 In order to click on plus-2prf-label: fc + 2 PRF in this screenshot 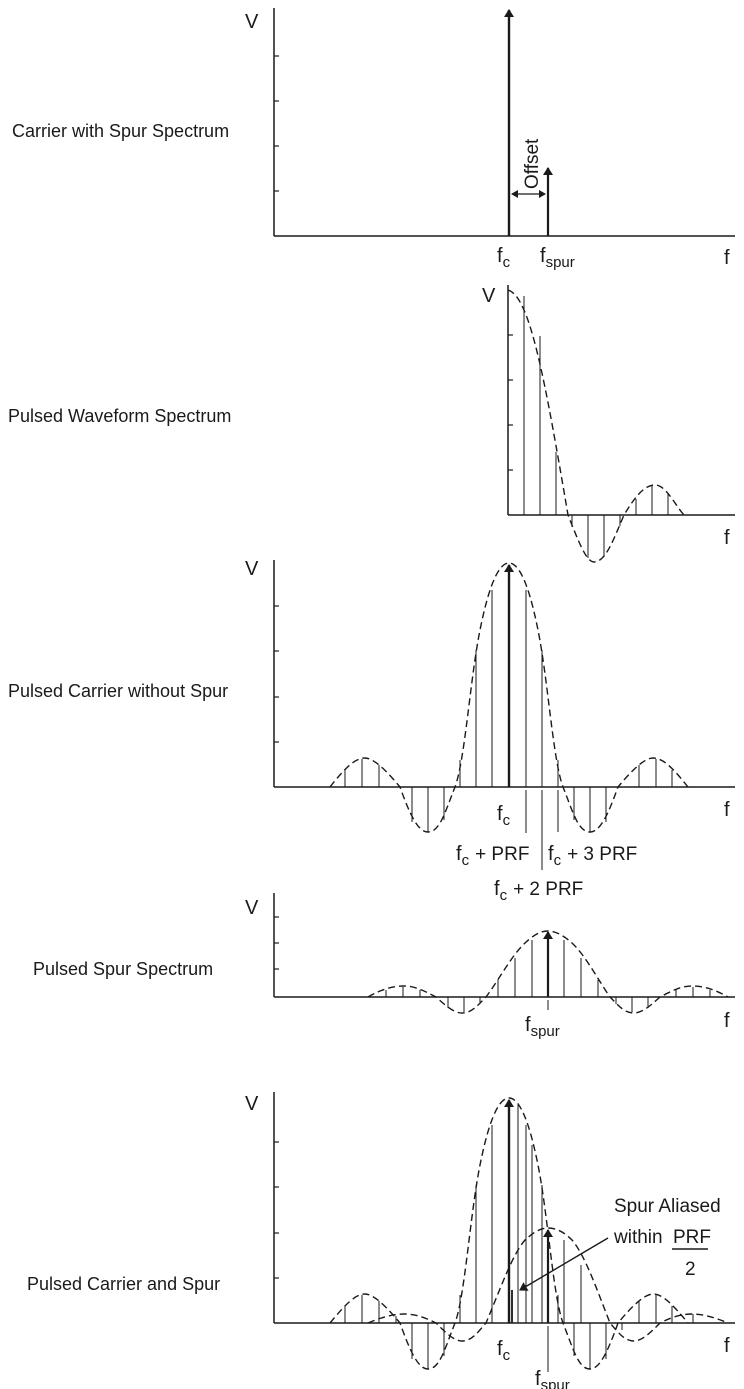, I will do `click(538, 891)`.